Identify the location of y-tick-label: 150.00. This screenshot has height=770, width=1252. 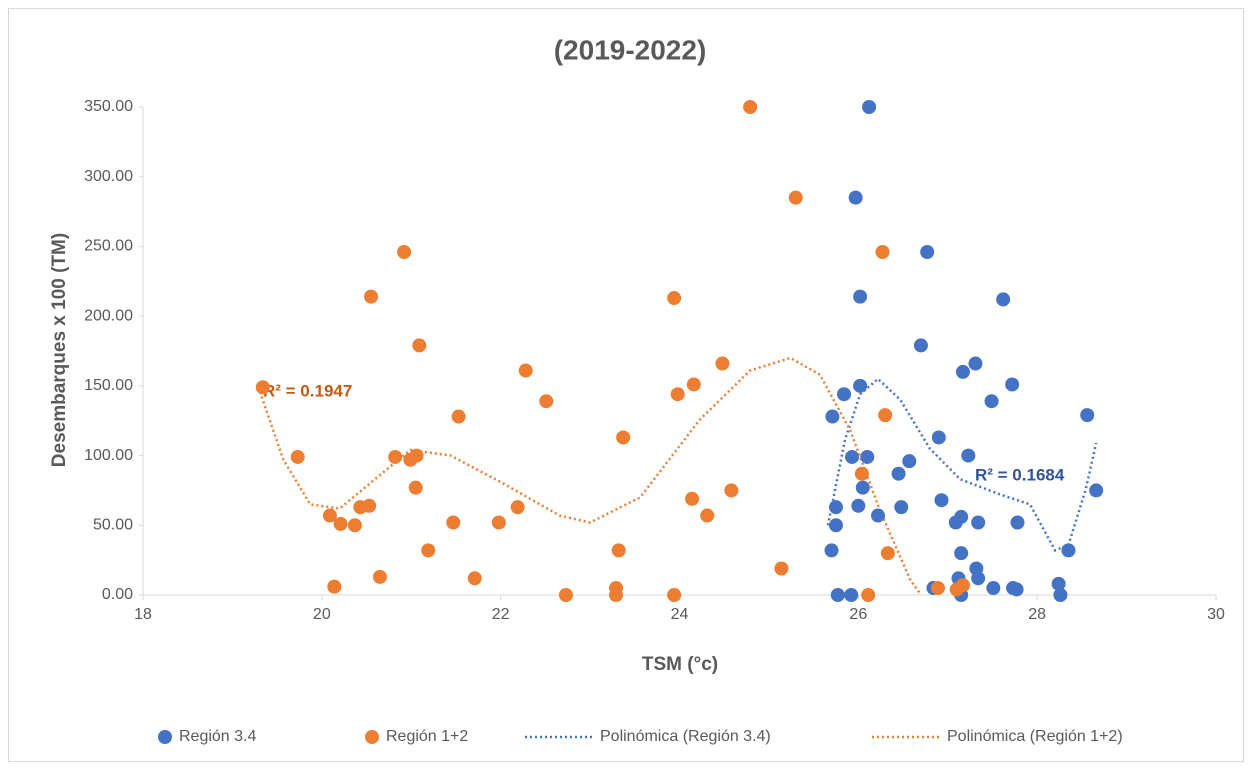
(108, 385).